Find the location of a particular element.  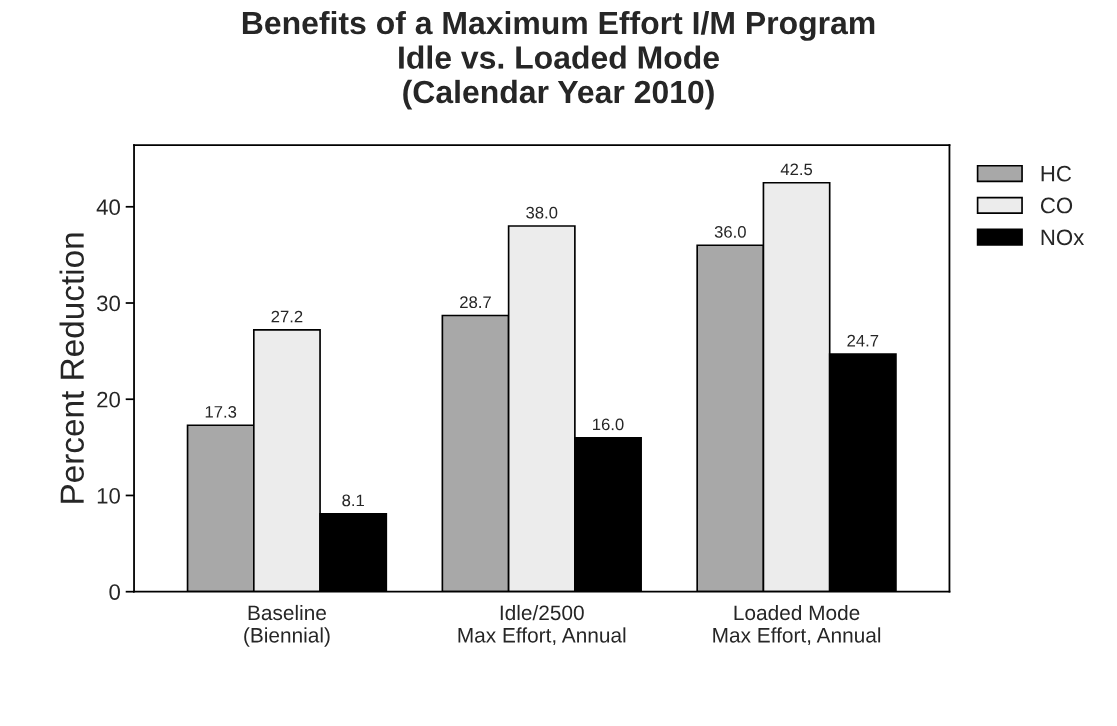

legend-label: HC is located at coordinates (1056, 173).